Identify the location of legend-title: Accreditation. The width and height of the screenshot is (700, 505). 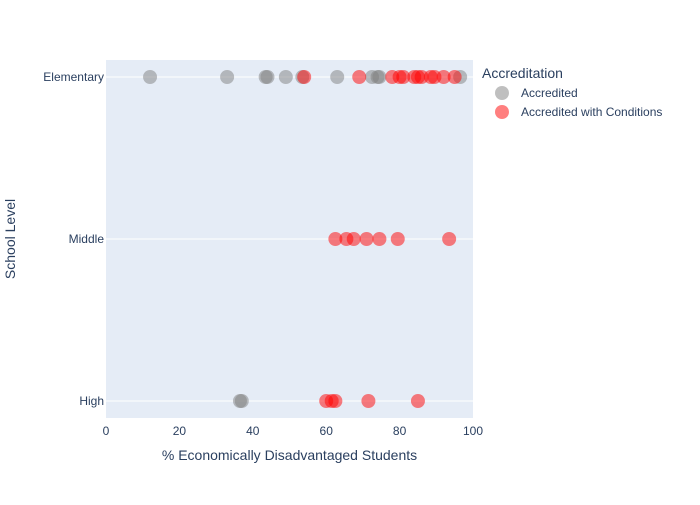
(522, 73).